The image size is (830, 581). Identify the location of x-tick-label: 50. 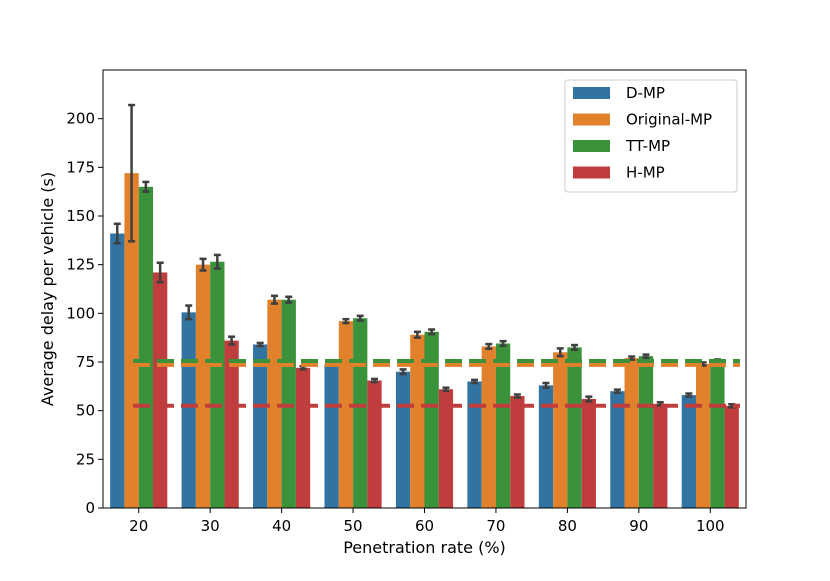
(353, 526).